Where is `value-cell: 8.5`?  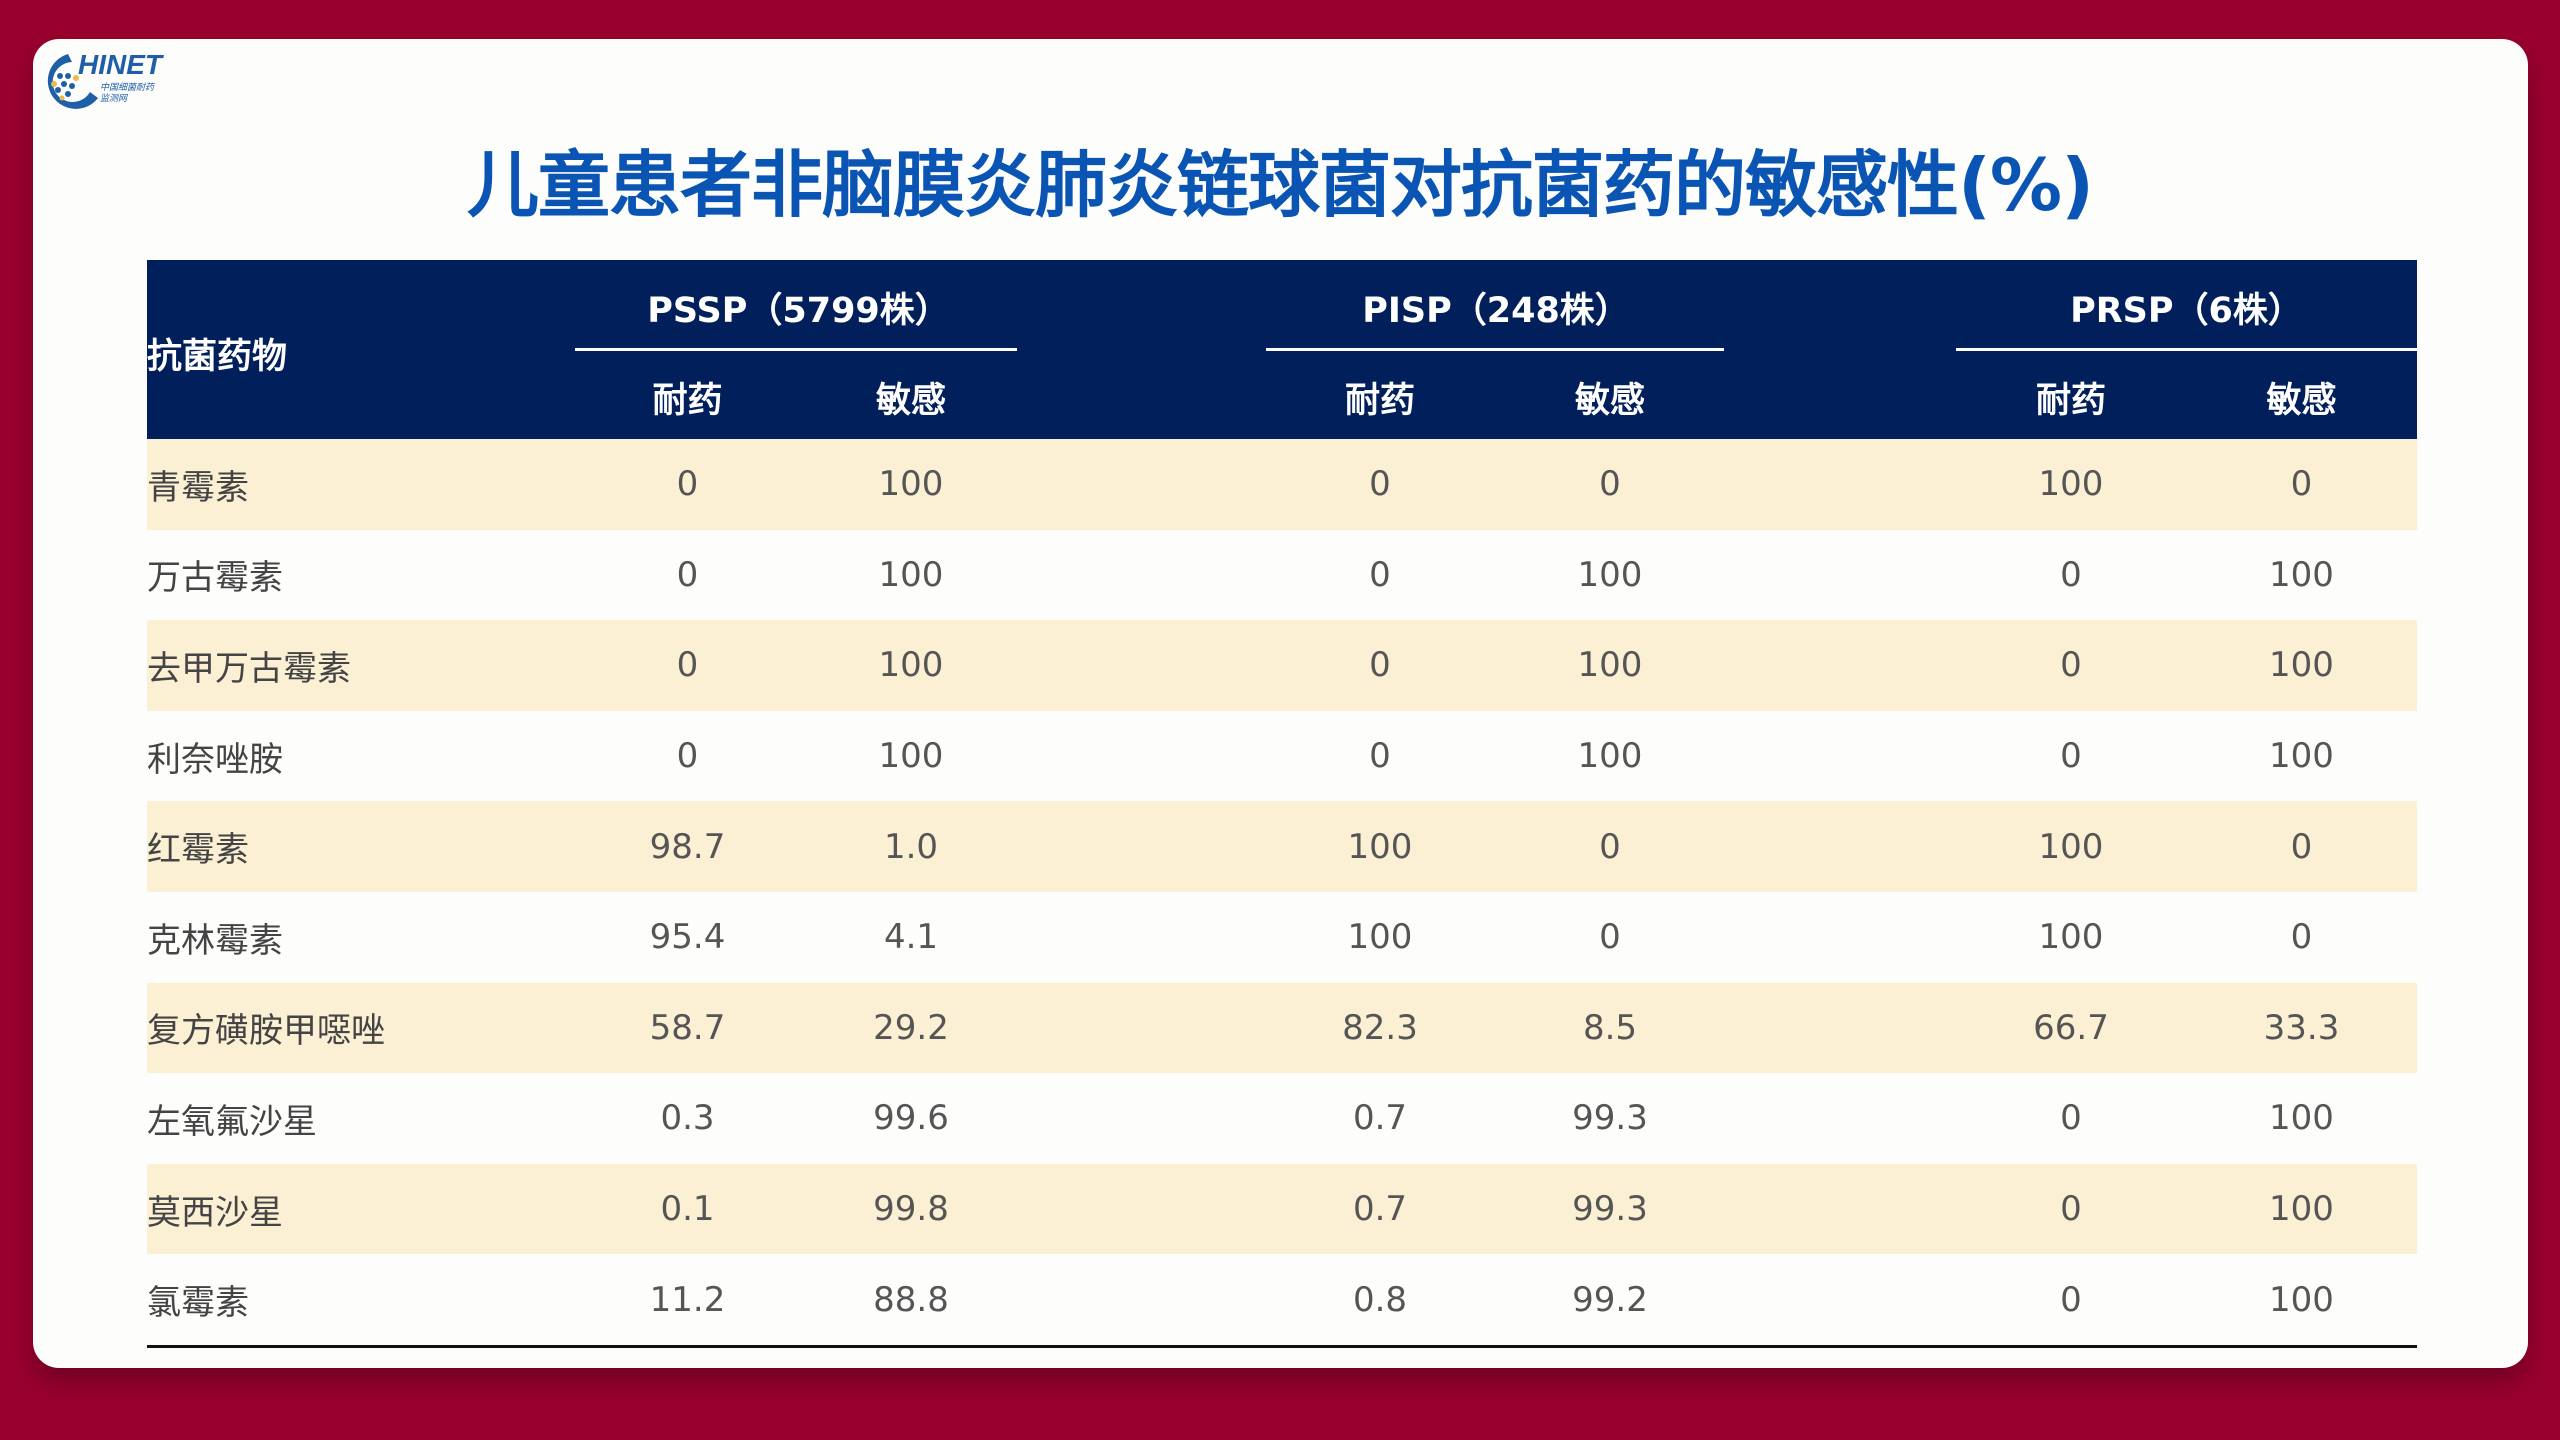
value-cell: 8.5 is located at coordinates (1610, 1027).